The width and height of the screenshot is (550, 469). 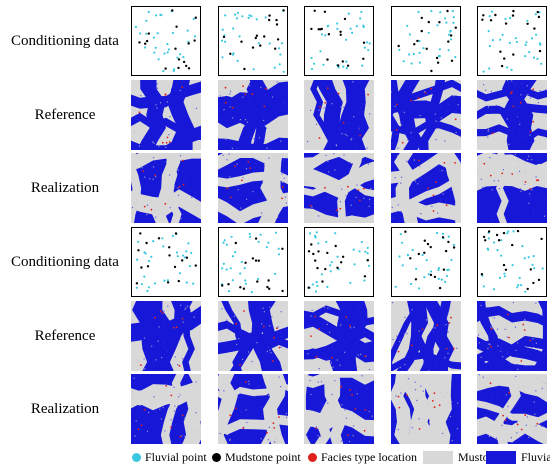 I want to click on row-label-reference-1: Reference, so click(x=65, y=115).